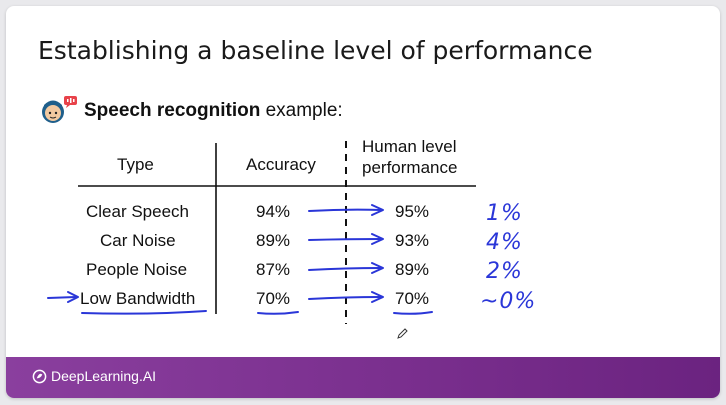  What do you see at coordinates (504, 271) in the screenshot?
I see `gap-annotation: 2%` at bounding box center [504, 271].